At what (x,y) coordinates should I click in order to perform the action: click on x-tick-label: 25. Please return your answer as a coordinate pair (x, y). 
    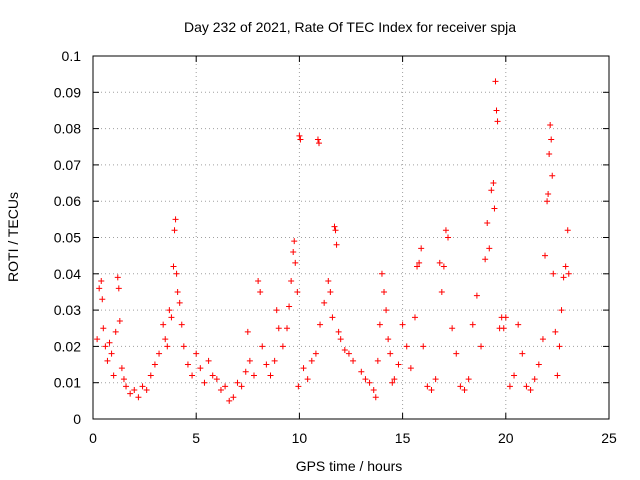
    Looking at the image, I should click on (609, 438).